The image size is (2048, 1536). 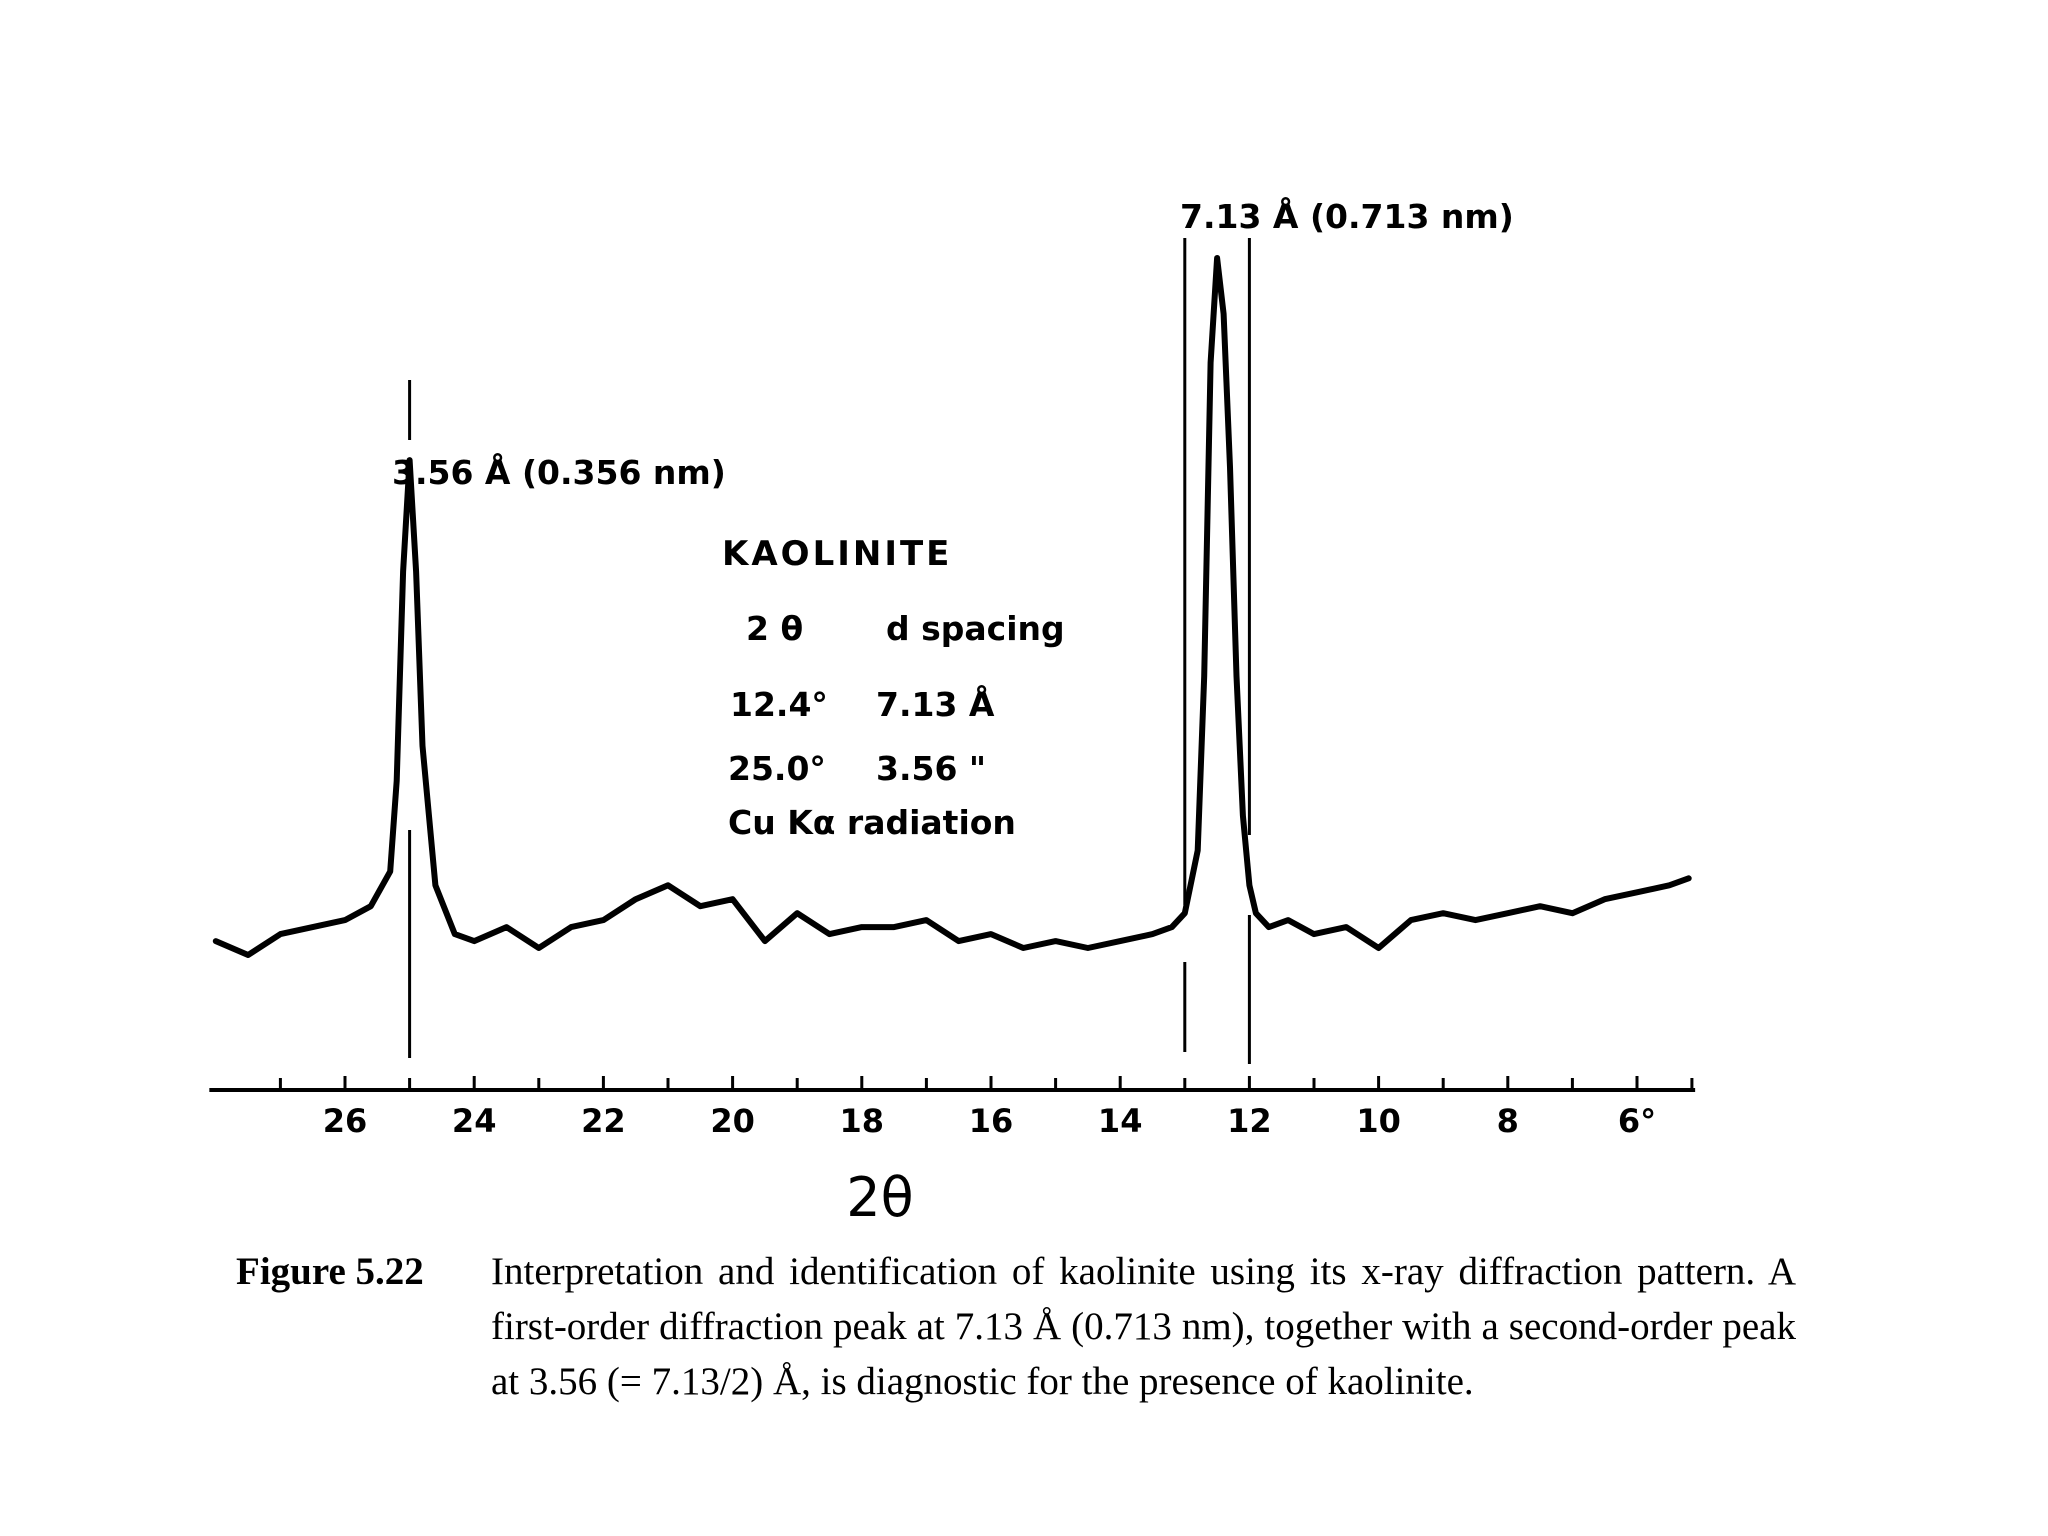 I want to click on x-tick-label: 22, so click(x=603, y=1121).